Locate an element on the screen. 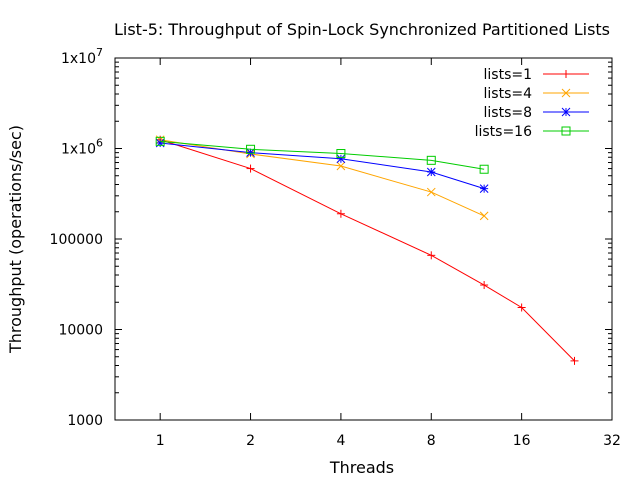 The image size is (640, 480). legend-entry: lists=16 is located at coordinates (532, 132).